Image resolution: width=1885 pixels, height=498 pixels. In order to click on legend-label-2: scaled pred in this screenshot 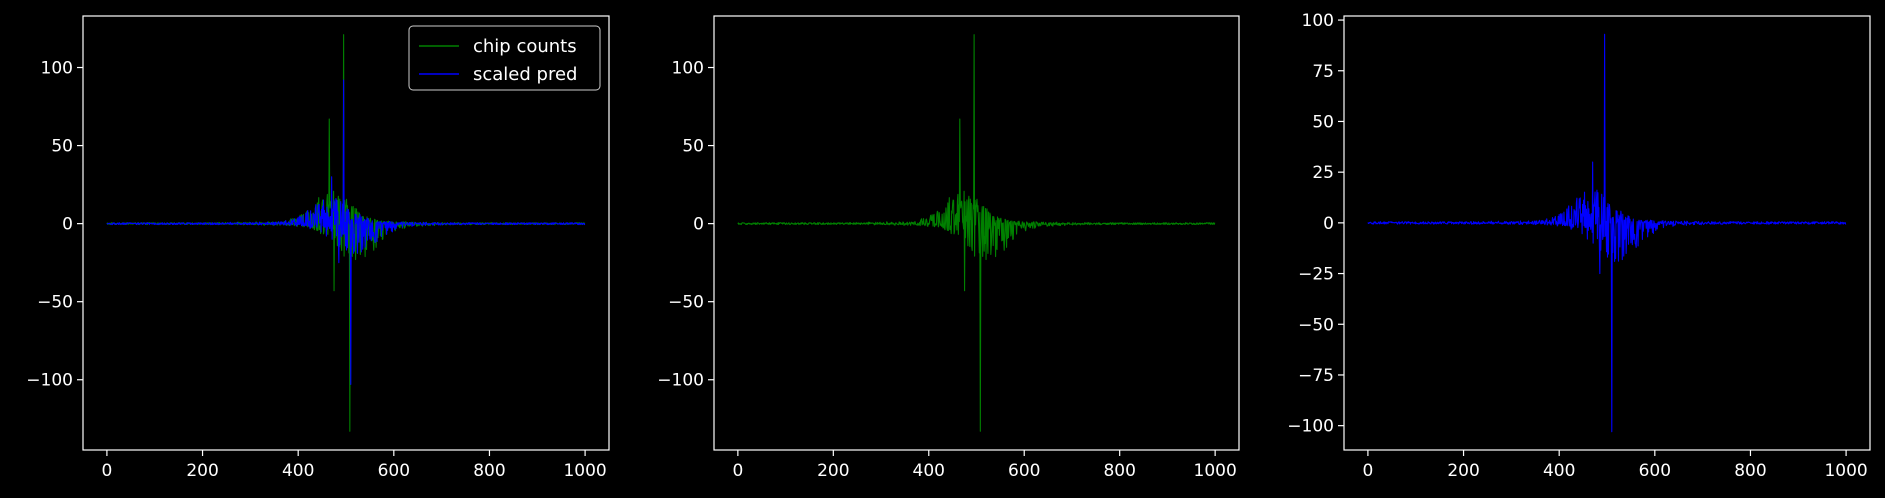, I will do `click(525, 74)`.